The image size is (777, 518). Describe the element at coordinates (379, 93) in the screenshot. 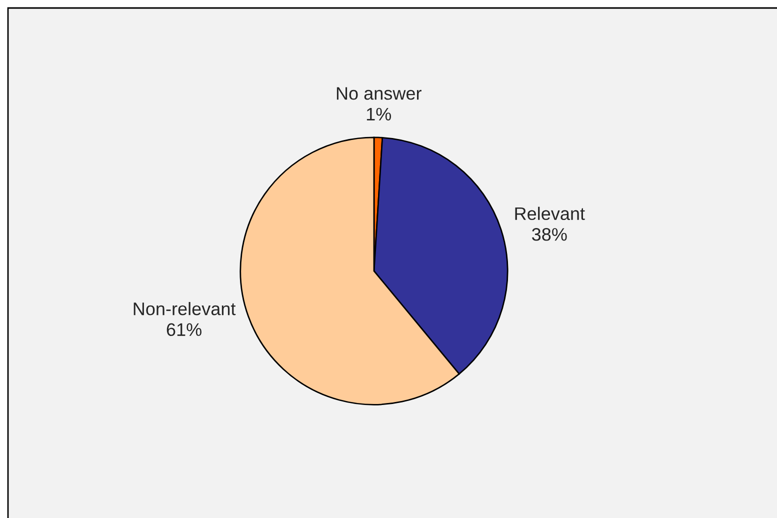

I see `slice-label: No answer` at that location.